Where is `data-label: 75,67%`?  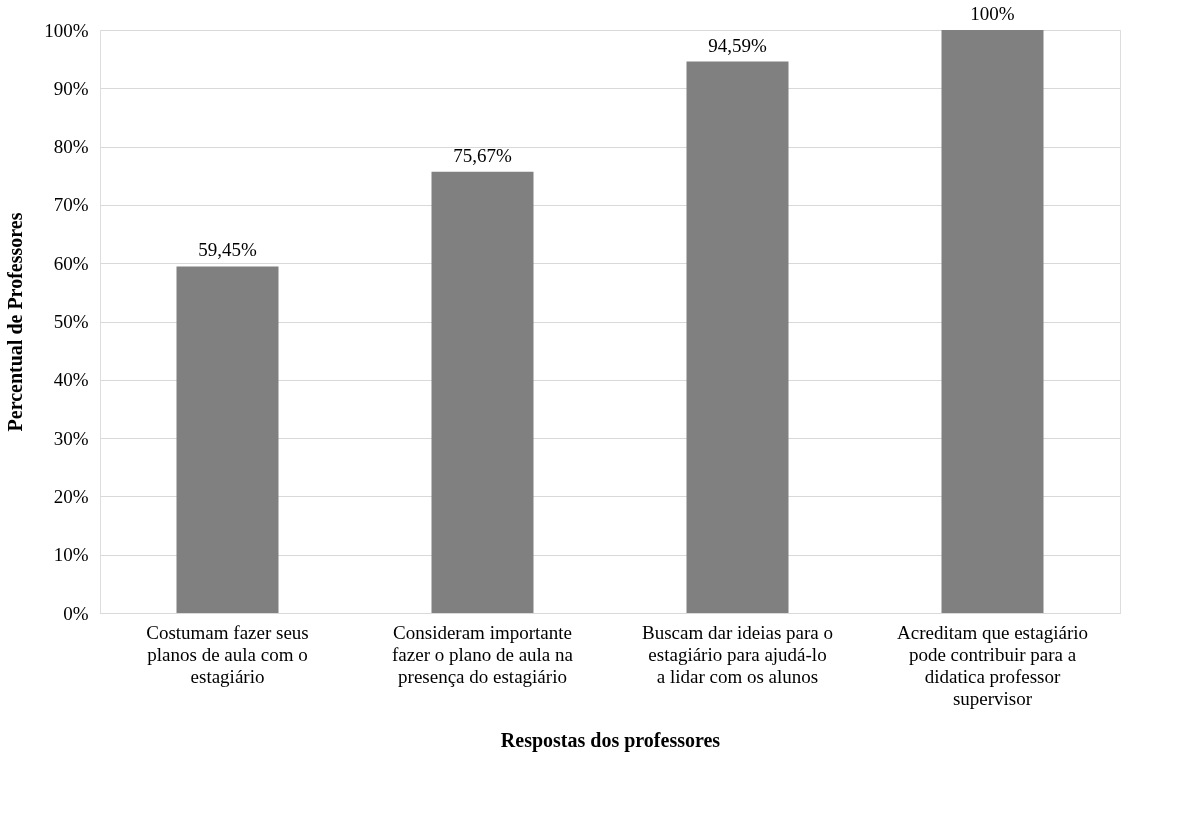
data-label: 75,67% is located at coordinates (482, 155).